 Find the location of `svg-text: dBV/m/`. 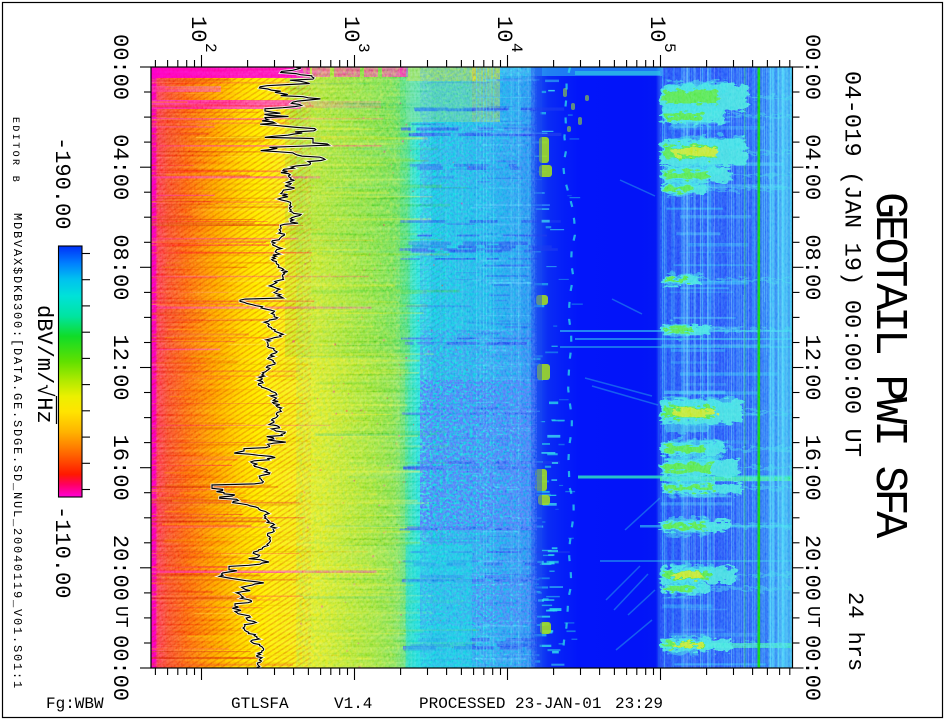

svg-text: dBV/m/ is located at coordinates (43, 344).